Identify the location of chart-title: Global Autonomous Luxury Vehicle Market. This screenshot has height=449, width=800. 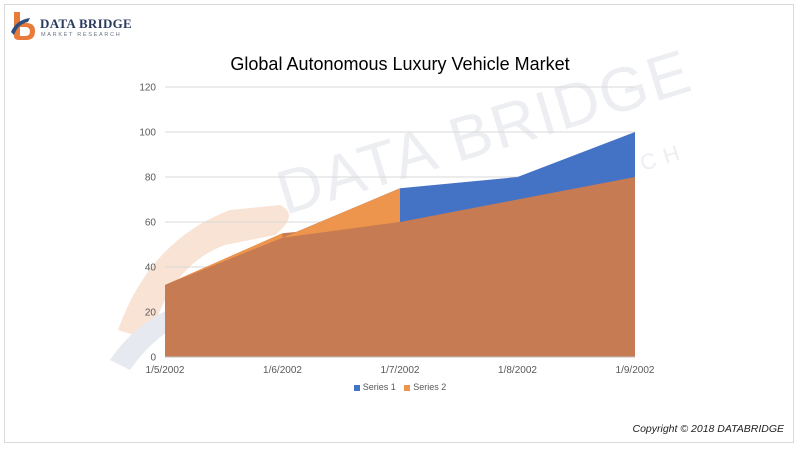
(400, 64).